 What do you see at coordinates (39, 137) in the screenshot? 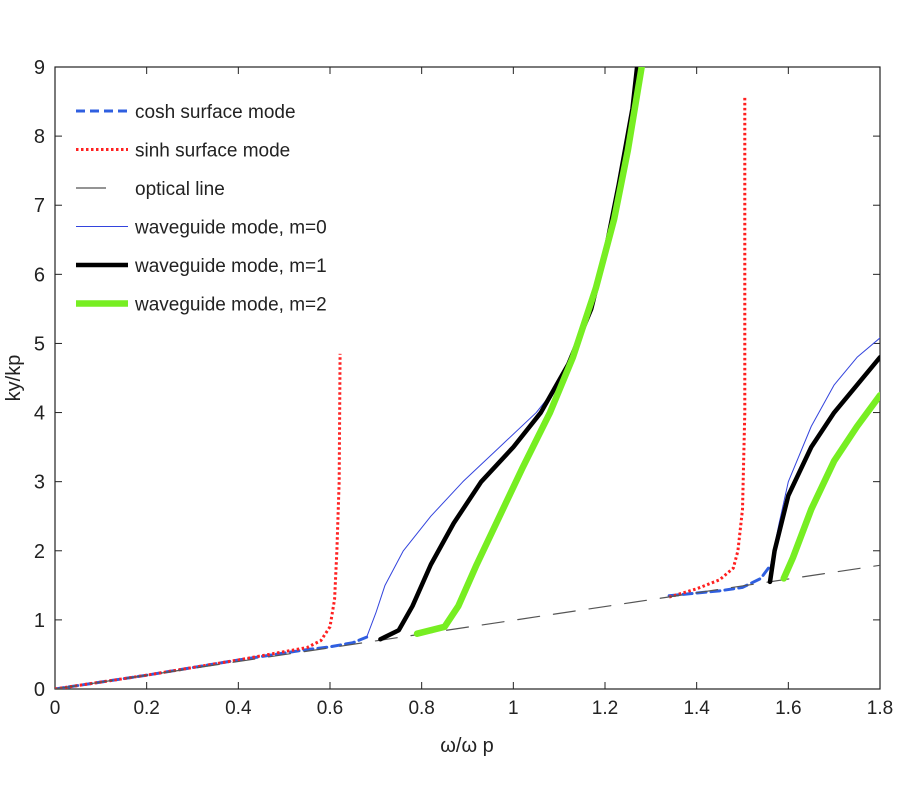
I see `y-tick-label: 8` at bounding box center [39, 137].